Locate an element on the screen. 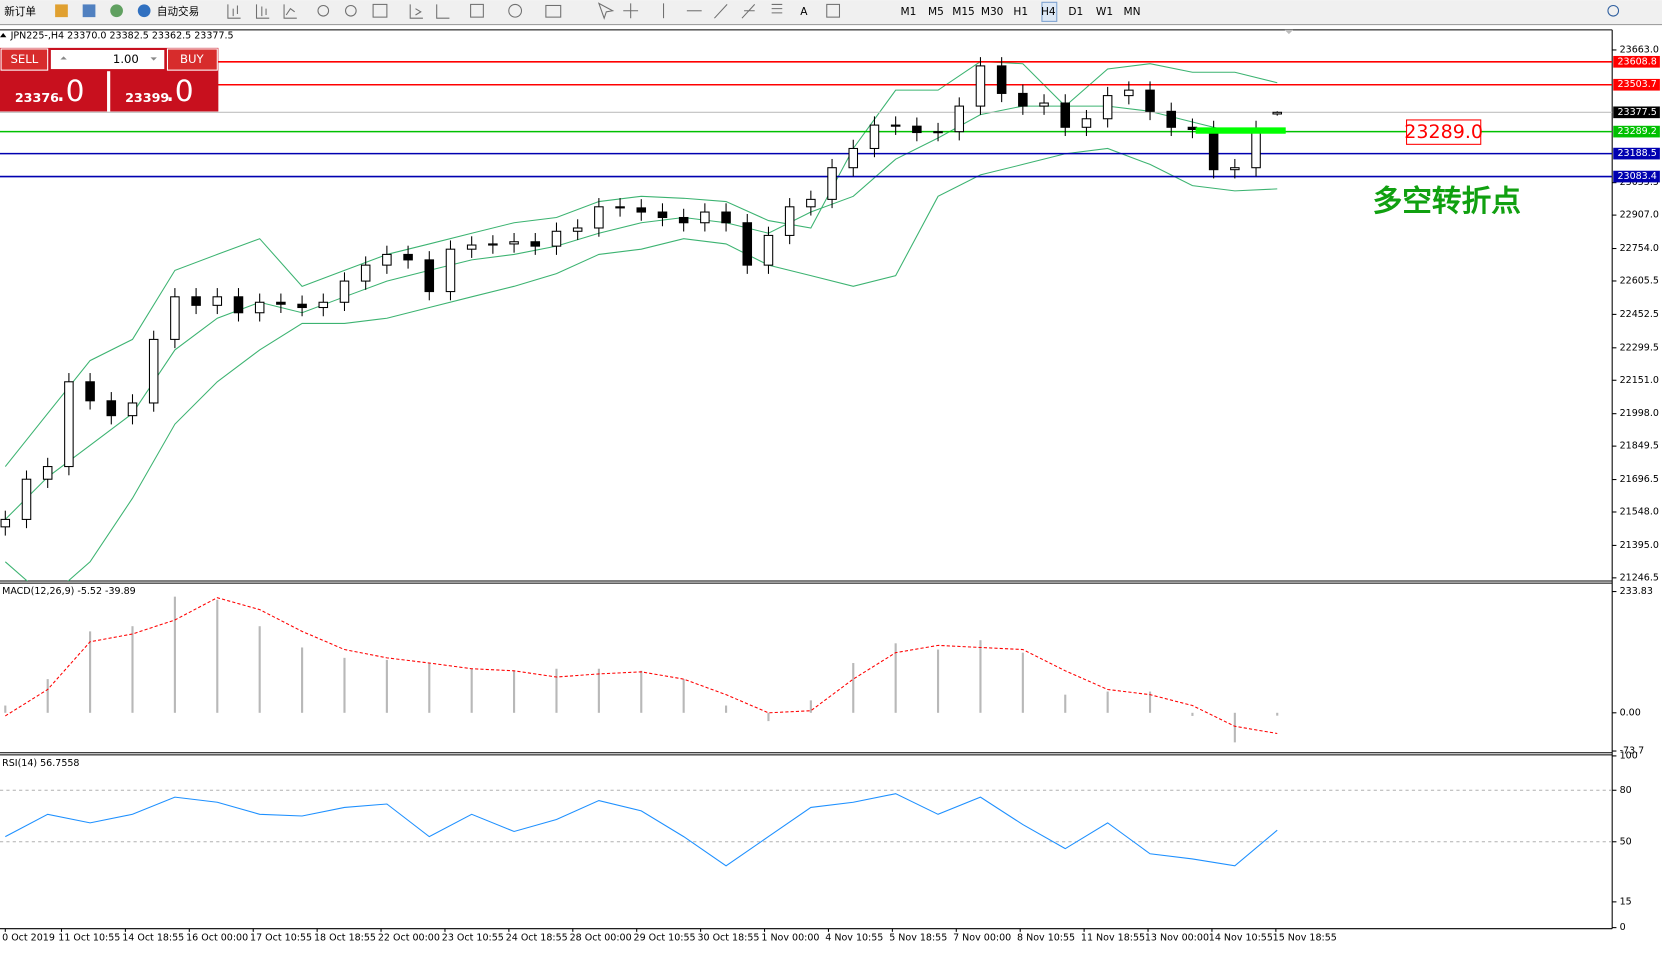 The image size is (1662, 953). x-tick-label: 7 Nov 00:00 is located at coordinates (982, 938).